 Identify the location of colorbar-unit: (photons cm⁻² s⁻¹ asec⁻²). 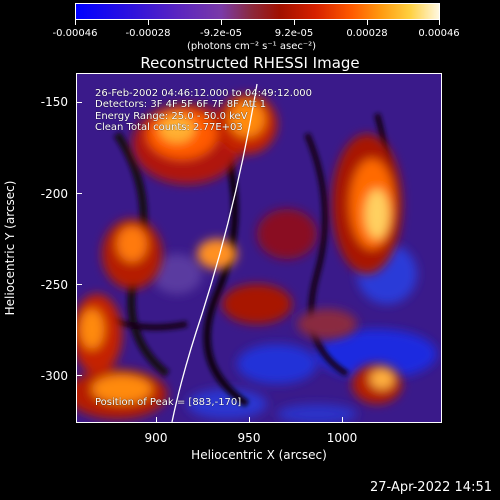
(252, 46).